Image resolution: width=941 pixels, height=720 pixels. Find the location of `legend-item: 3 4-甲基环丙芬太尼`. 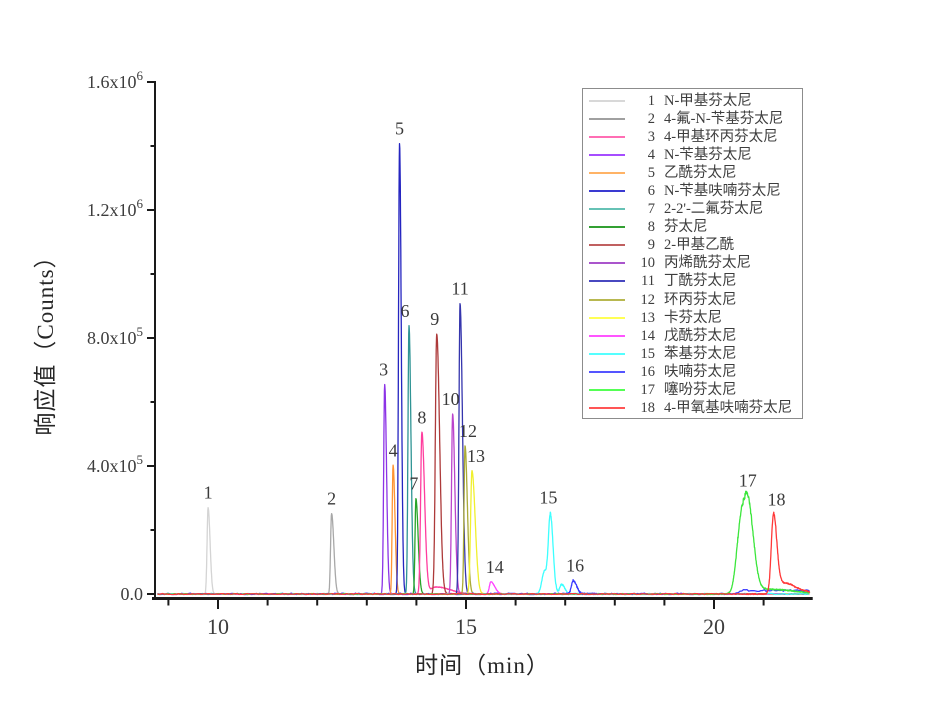

legend-item: 3 4-甲基环丙芬太尼 is located at coordinates (692, 137).